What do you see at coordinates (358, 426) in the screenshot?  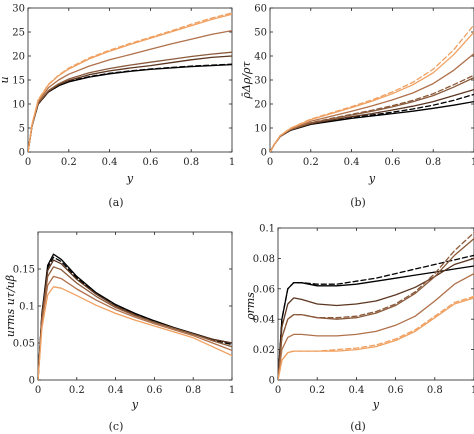 I see `panel-caption: (d)` at bounding box center [358, 426].